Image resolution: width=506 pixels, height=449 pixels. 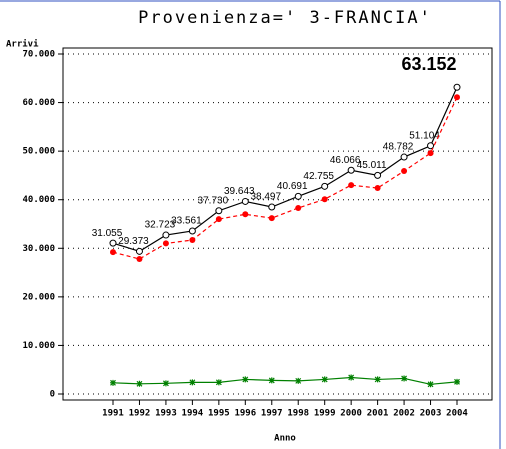 What do you see at coordinates (372, 165) in the screenshot?
I see `data-label: 45.011` at bounding box center [372, 165].